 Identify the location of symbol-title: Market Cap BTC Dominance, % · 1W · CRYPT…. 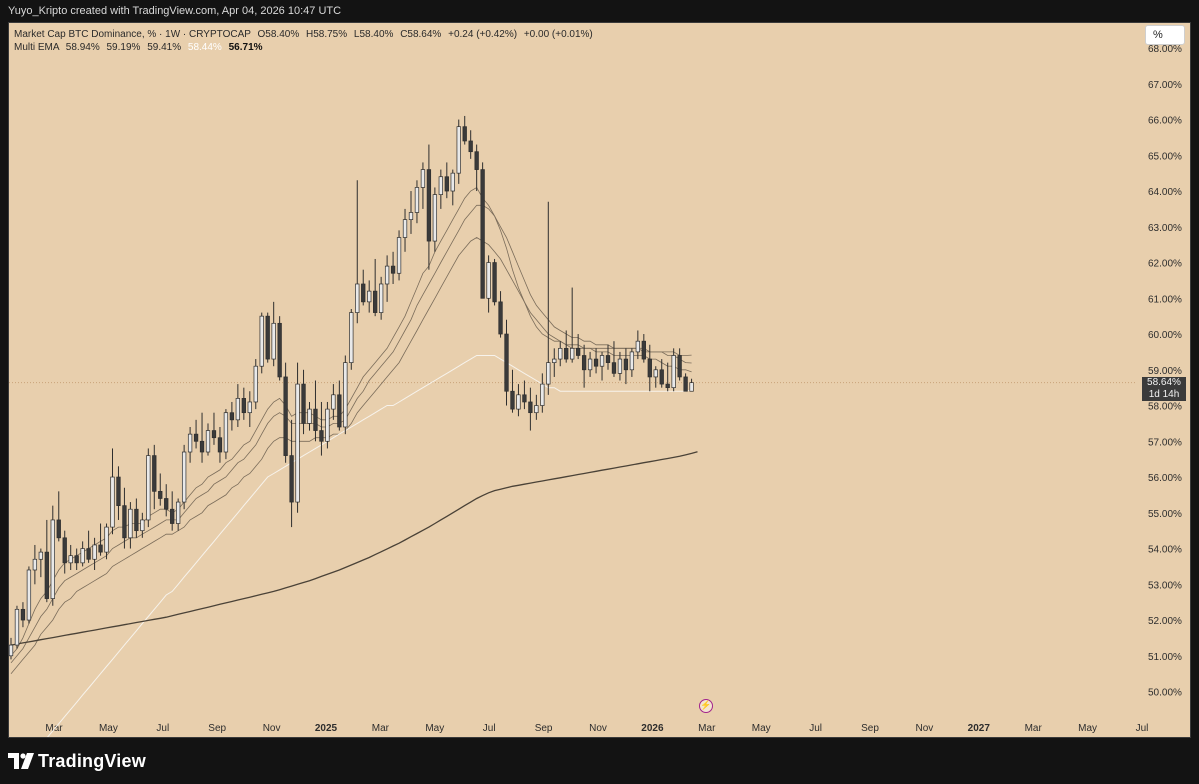
(132, 34).